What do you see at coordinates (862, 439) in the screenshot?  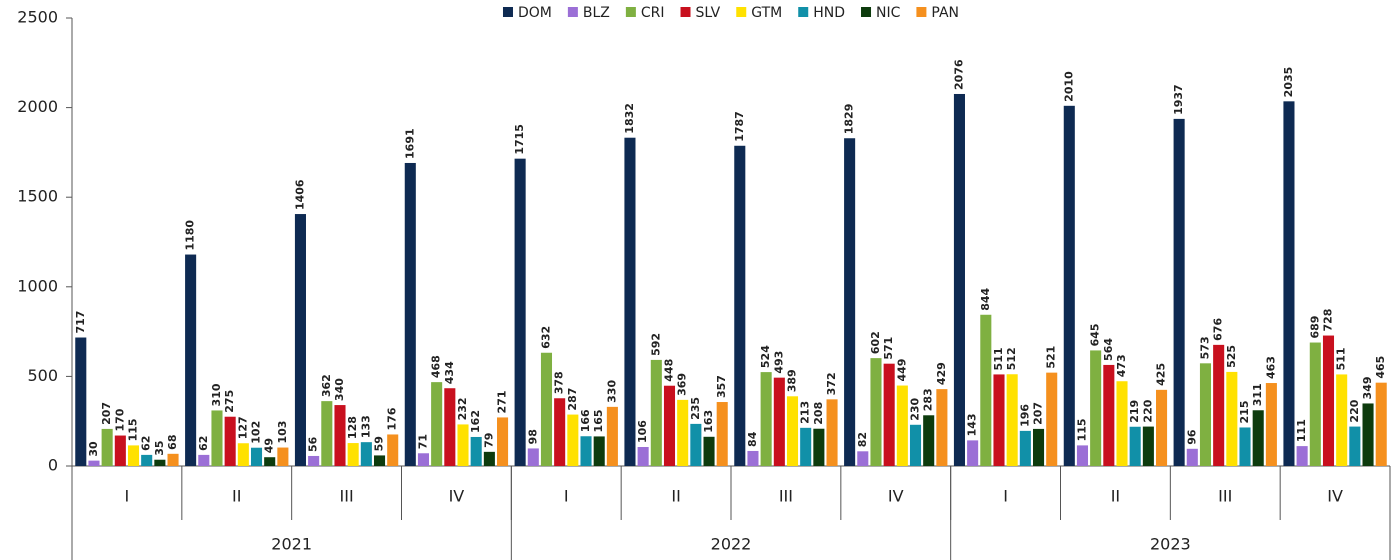 I see `value-label: 82` at bounding box center [862, 439].